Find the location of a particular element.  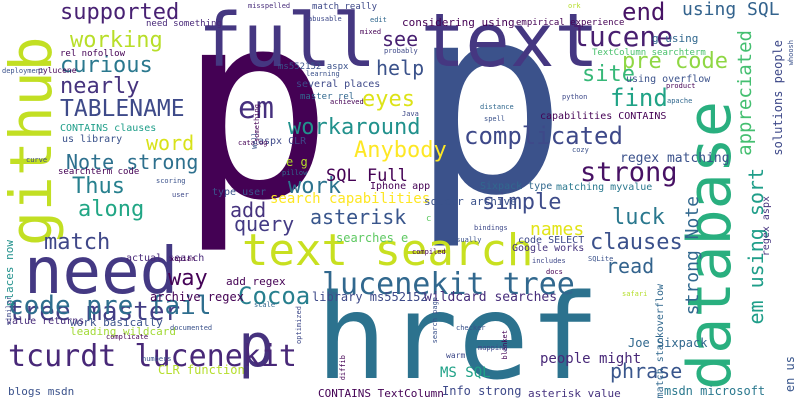

cloud-word: query is located at coordinates (264, 224).